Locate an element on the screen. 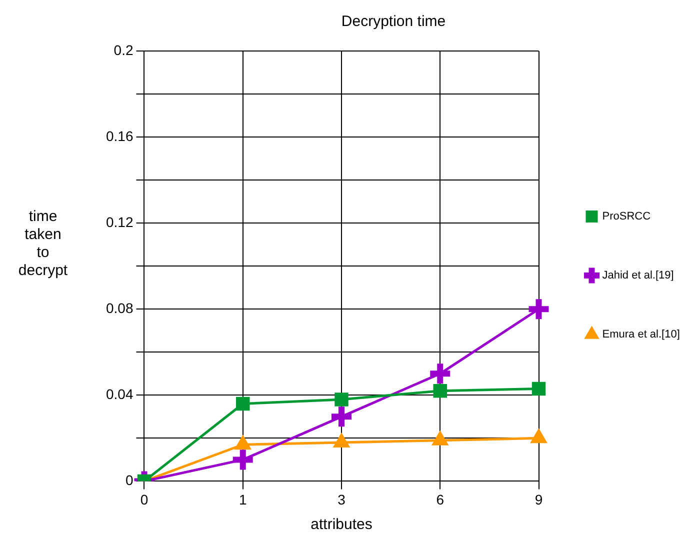 The width and height of the screenshot is (684, 546). legend-label: Jahid et al.[19] is located at coordinates (638, 276).